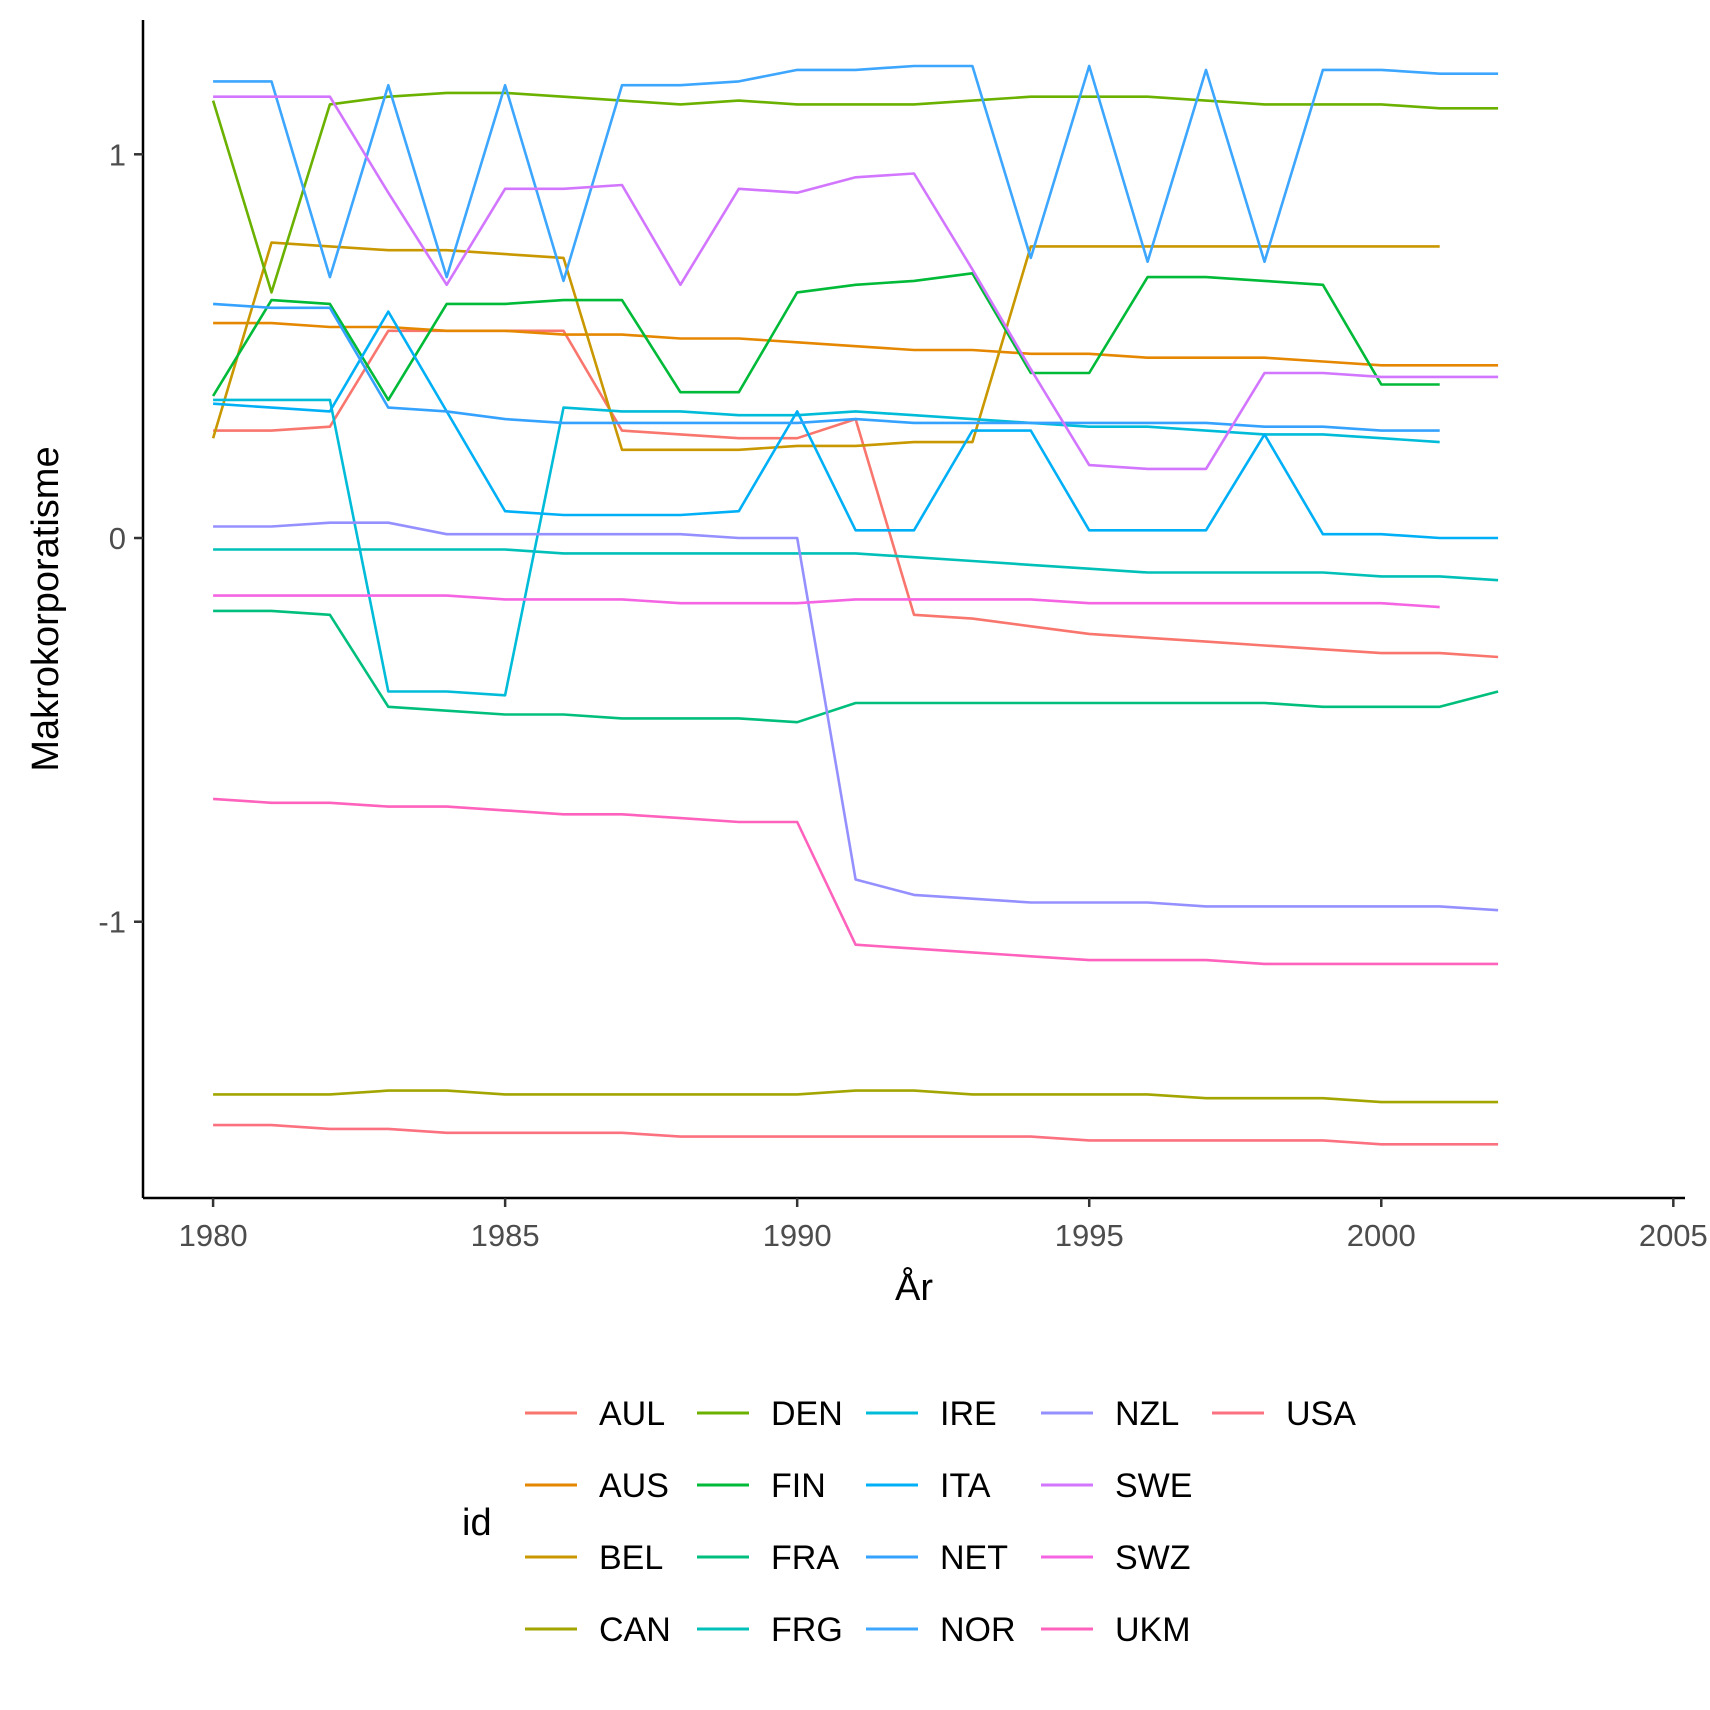  I want to click on series-line-frg, so click(856, 565).